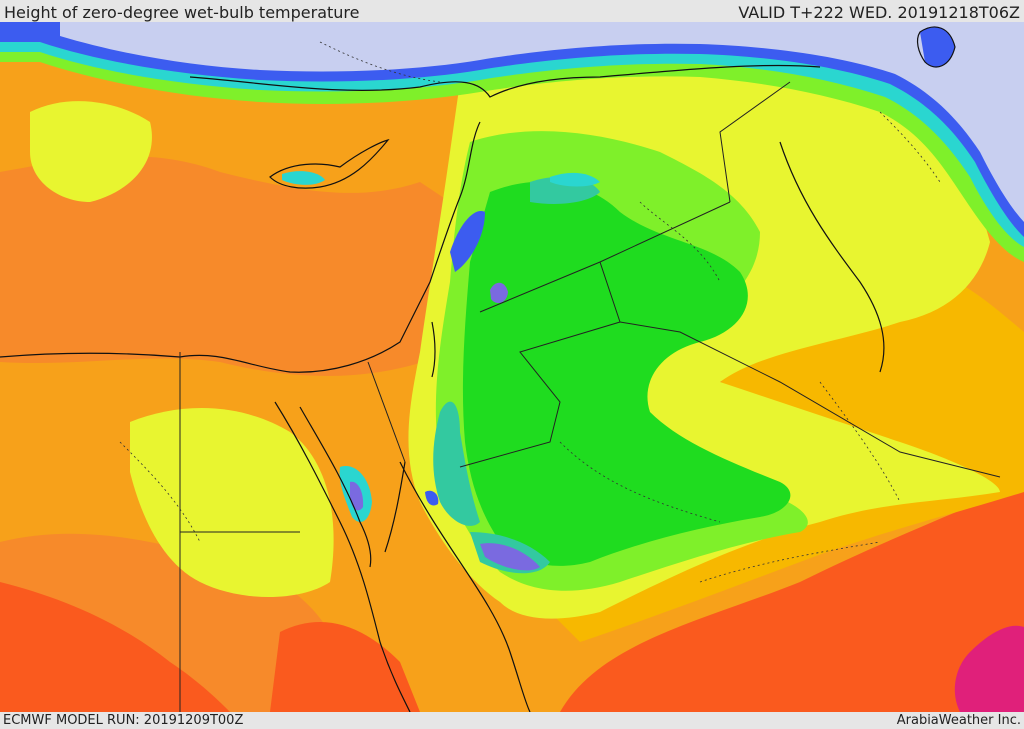 The height and width of the screenshot is (729, 1024). Describe the element at coordinates (755, 142) in the screenshot. I see `border-iraq-iran` at that location.